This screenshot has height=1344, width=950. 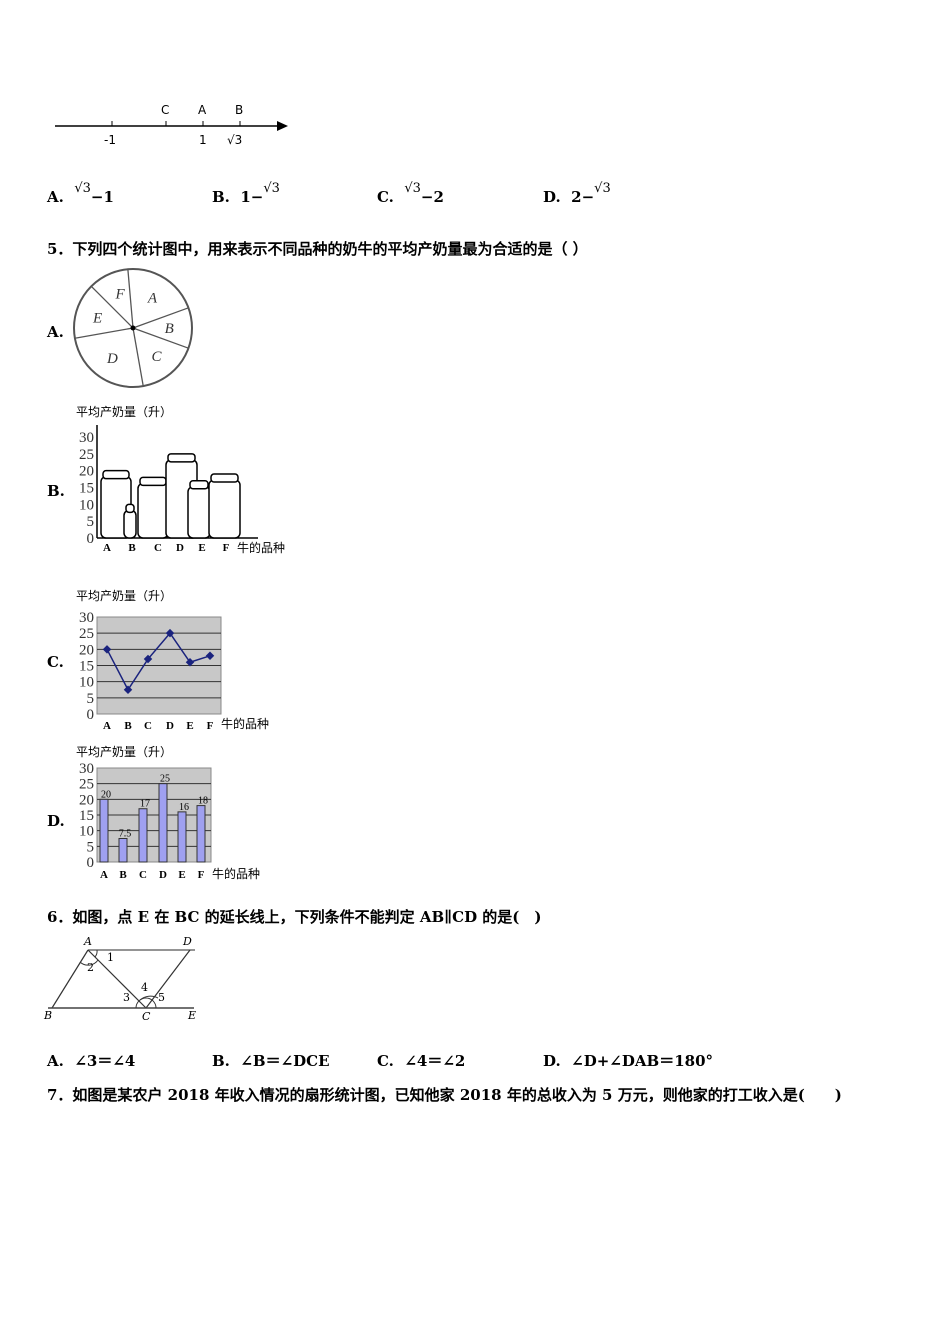 I want to click on q4-option-d: D. 2−√3, so click(x=577, y=193).